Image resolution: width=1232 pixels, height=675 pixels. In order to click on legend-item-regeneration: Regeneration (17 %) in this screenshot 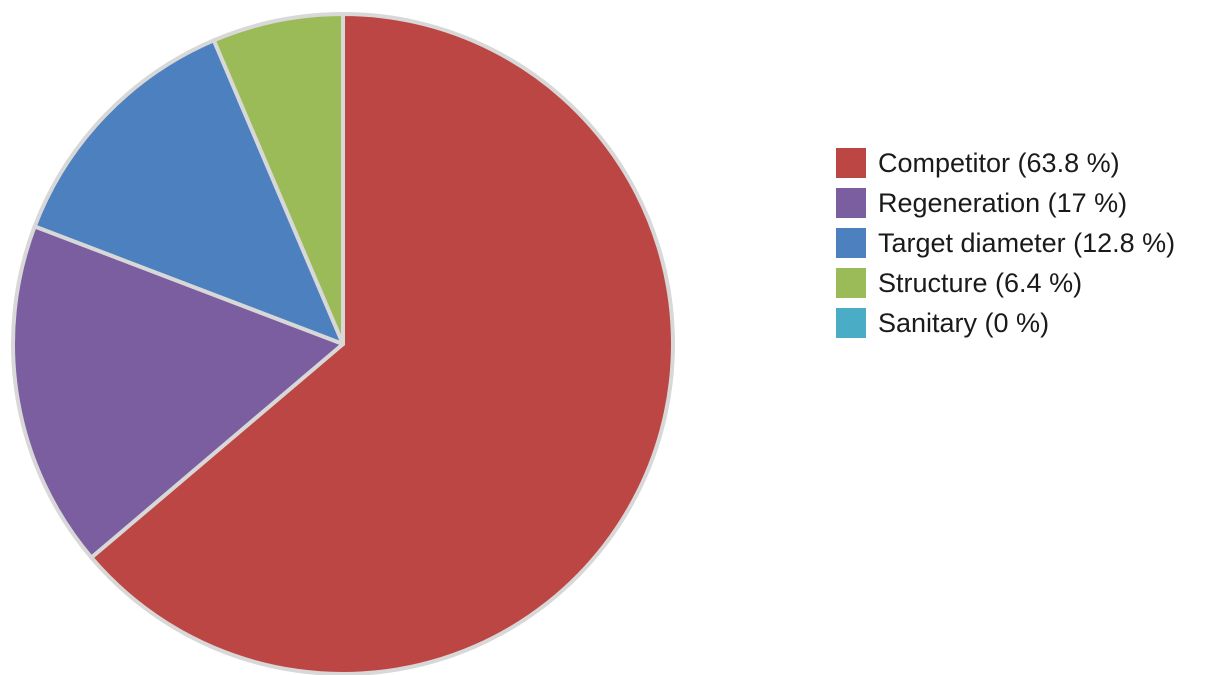, I will do `click(1005, 203)`.